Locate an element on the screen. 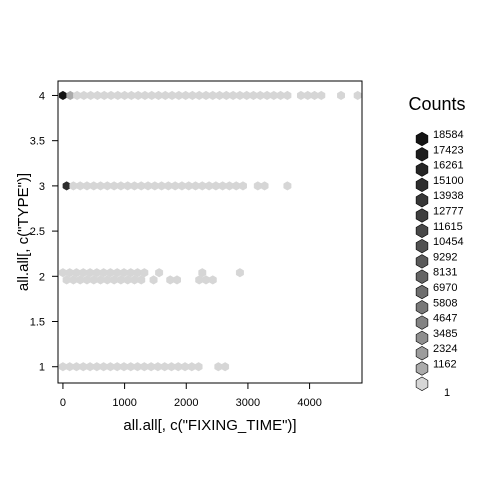 This screenshot has width=480, height=480. legend-label: 16261 is located at coordinates (448, 166).